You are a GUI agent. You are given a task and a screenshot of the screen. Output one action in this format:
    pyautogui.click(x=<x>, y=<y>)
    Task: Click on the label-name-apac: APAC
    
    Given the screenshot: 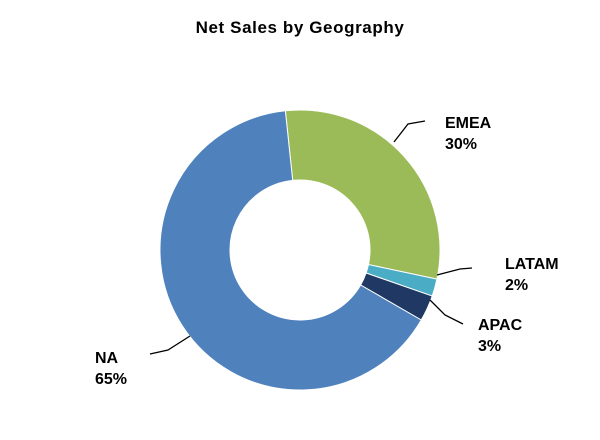 What is the action you would take?
    pyautogui.click(x=500, y=325)
    